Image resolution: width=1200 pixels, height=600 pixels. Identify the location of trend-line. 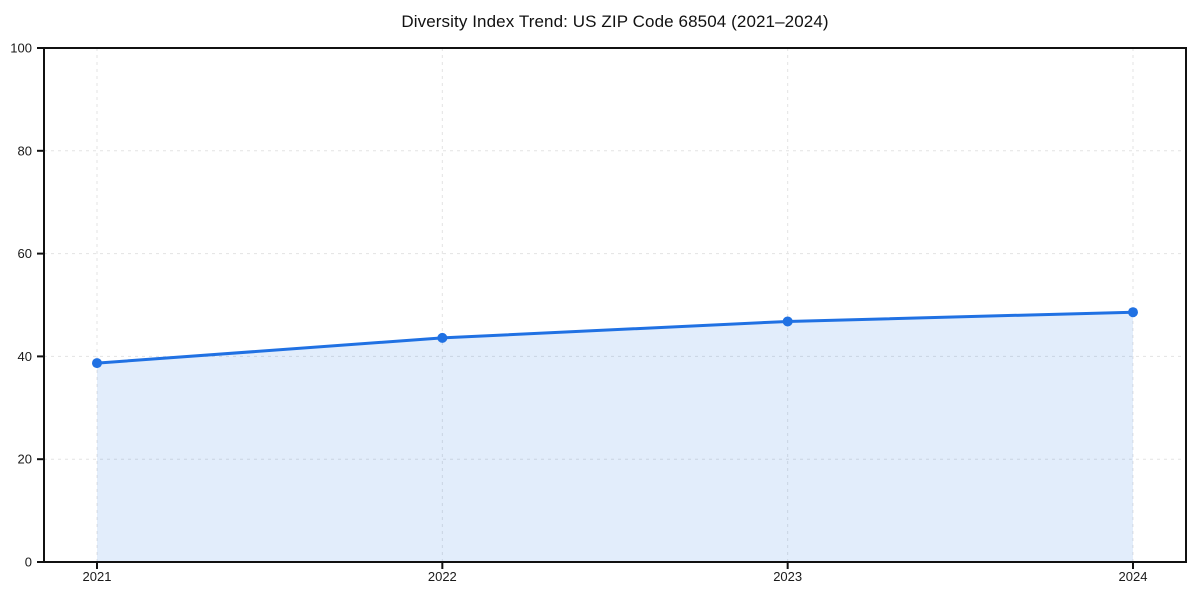
(615, 337).